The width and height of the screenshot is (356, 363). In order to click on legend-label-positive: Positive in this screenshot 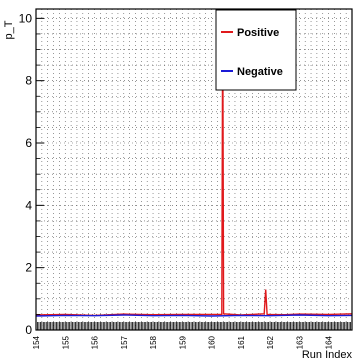, I will do `click(258, 33)`.